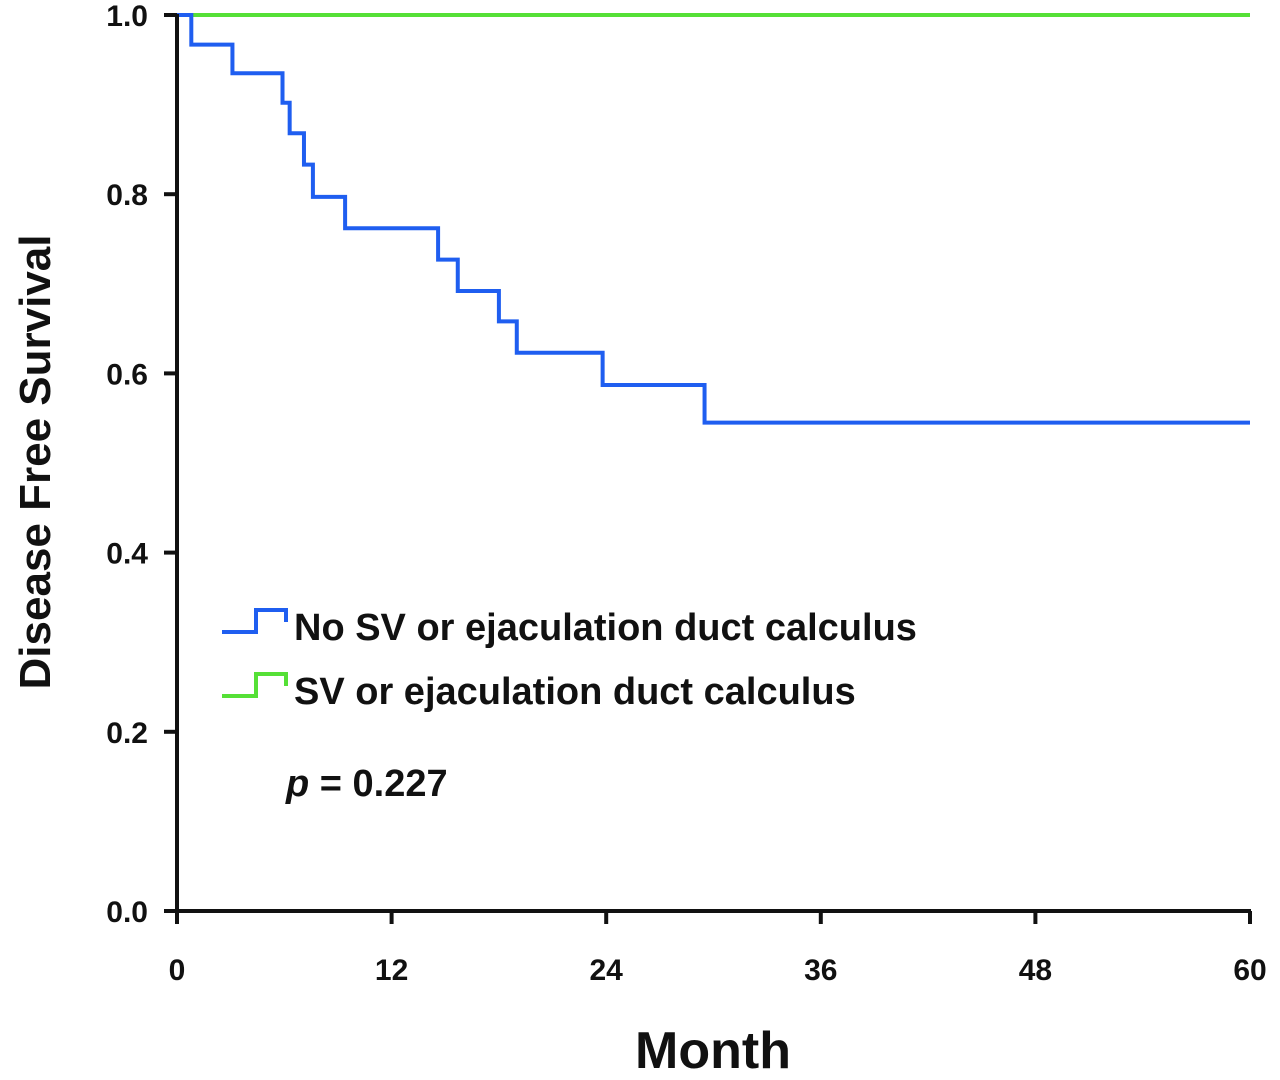 Image resolution: width=1280 pixels, height=1080 pixels. I want to click on p-italic: p, so click(297, 784).